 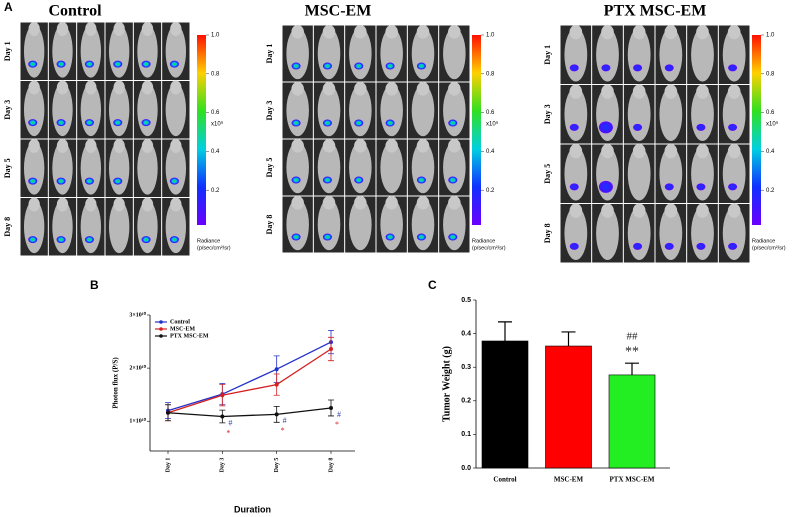 I want to click on significance-mark: *, so click(x=337, y=424).